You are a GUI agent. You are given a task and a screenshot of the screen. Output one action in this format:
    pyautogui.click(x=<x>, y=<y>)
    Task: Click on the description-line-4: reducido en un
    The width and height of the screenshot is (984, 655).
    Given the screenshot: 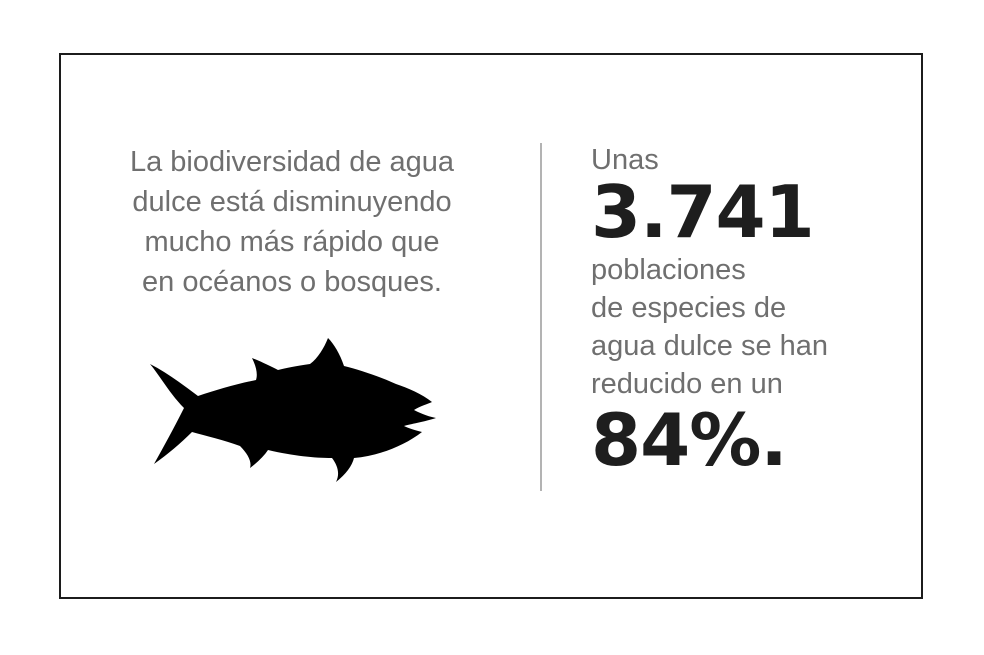 What is the action you would take?
    pyautogui.click(x=687, y=384)
    